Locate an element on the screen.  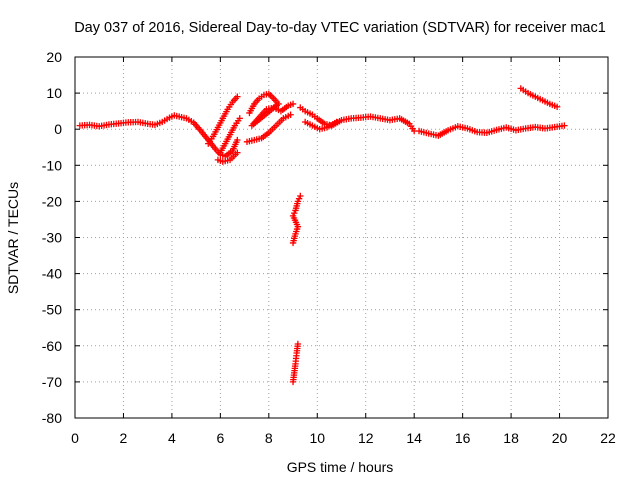
y-tick-label: -40 is located at coordinates (52, 274).